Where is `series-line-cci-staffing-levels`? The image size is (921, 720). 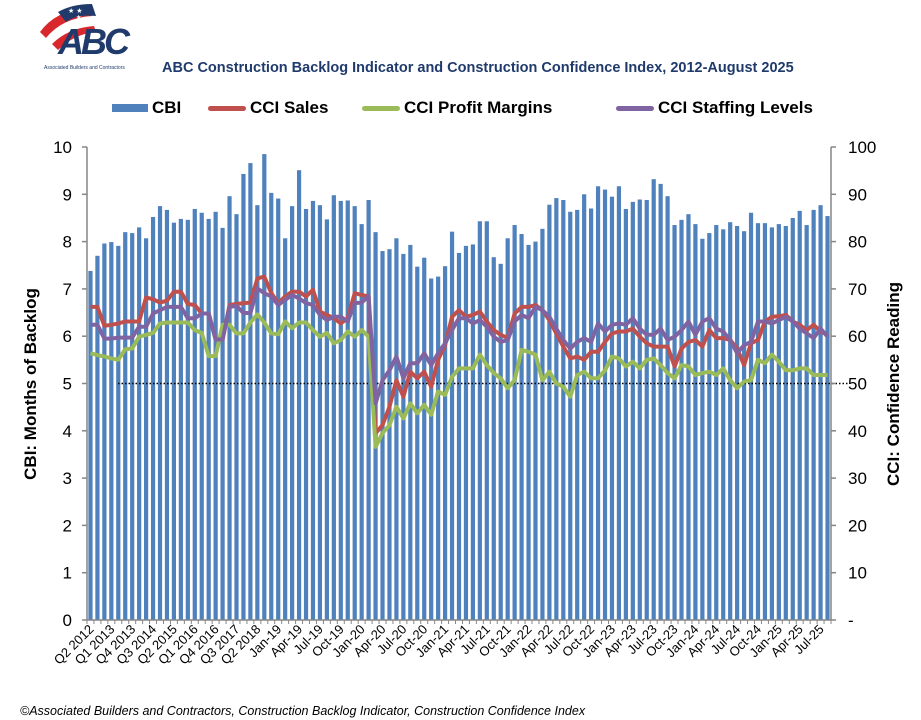
series-line-cci-staffing-levels is located at coordinates (460, 346).